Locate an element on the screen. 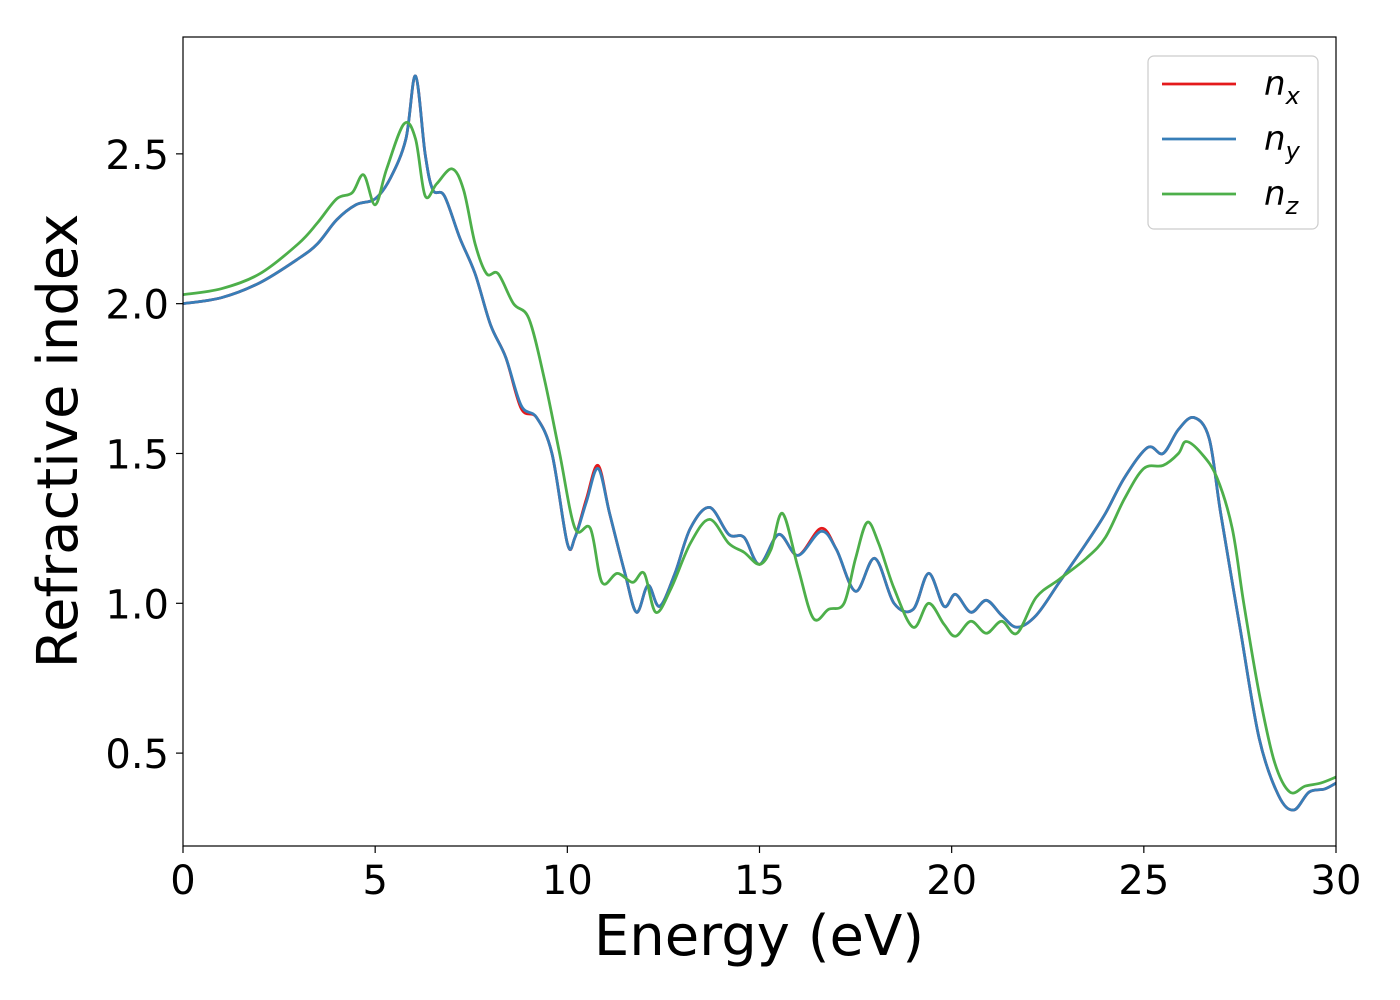  x-axis-title: Energy (eV) is located at coordinates (759, 936).